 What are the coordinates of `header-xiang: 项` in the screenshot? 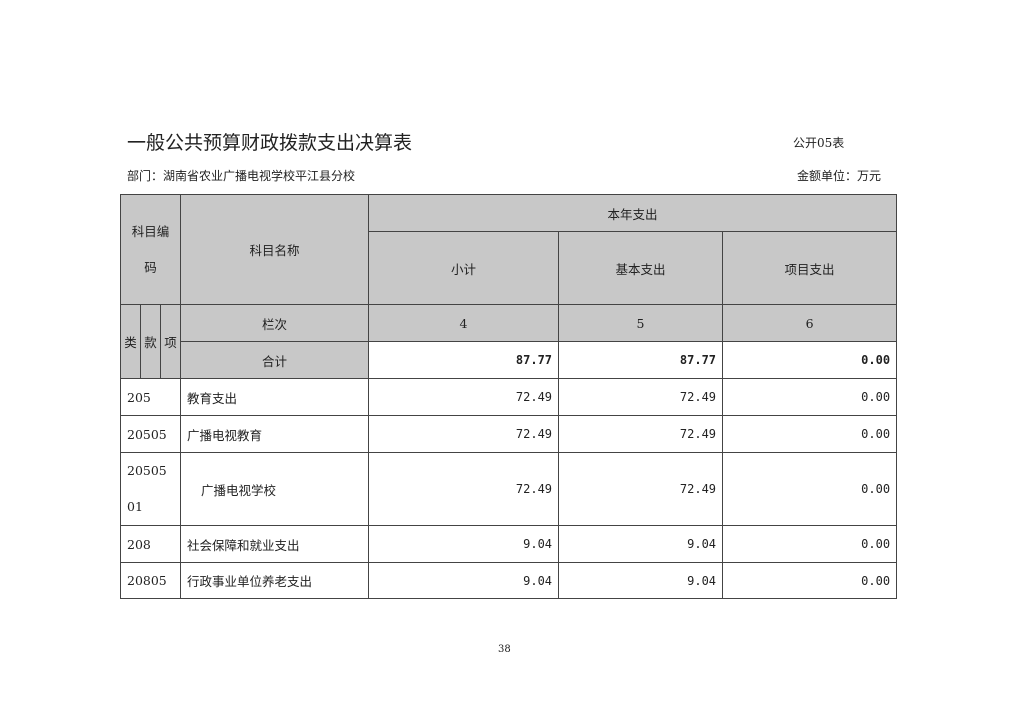 It's located at (170, 341).